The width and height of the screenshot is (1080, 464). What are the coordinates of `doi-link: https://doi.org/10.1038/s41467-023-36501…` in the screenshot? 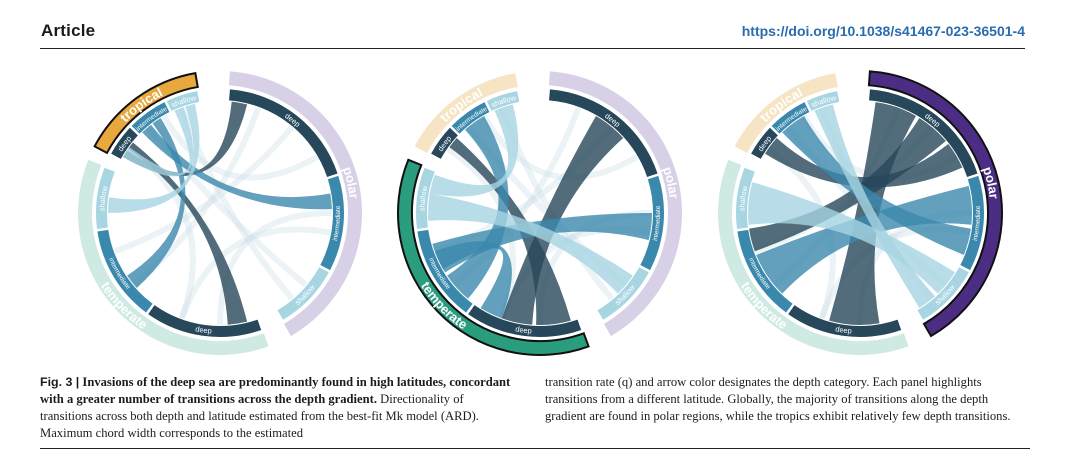 It's located at (883, 31).